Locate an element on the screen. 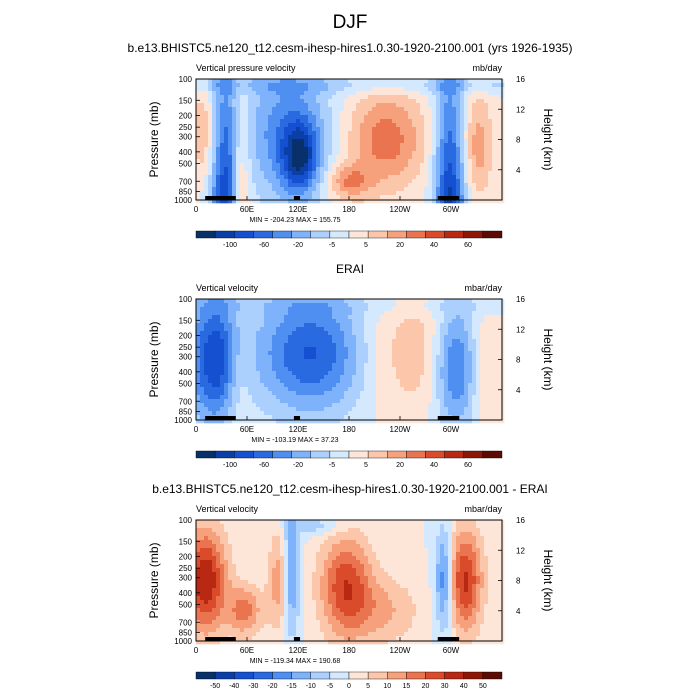 This screenshot has height=700, width=700. colorbar-swatch is located at coordinates (263, 454).